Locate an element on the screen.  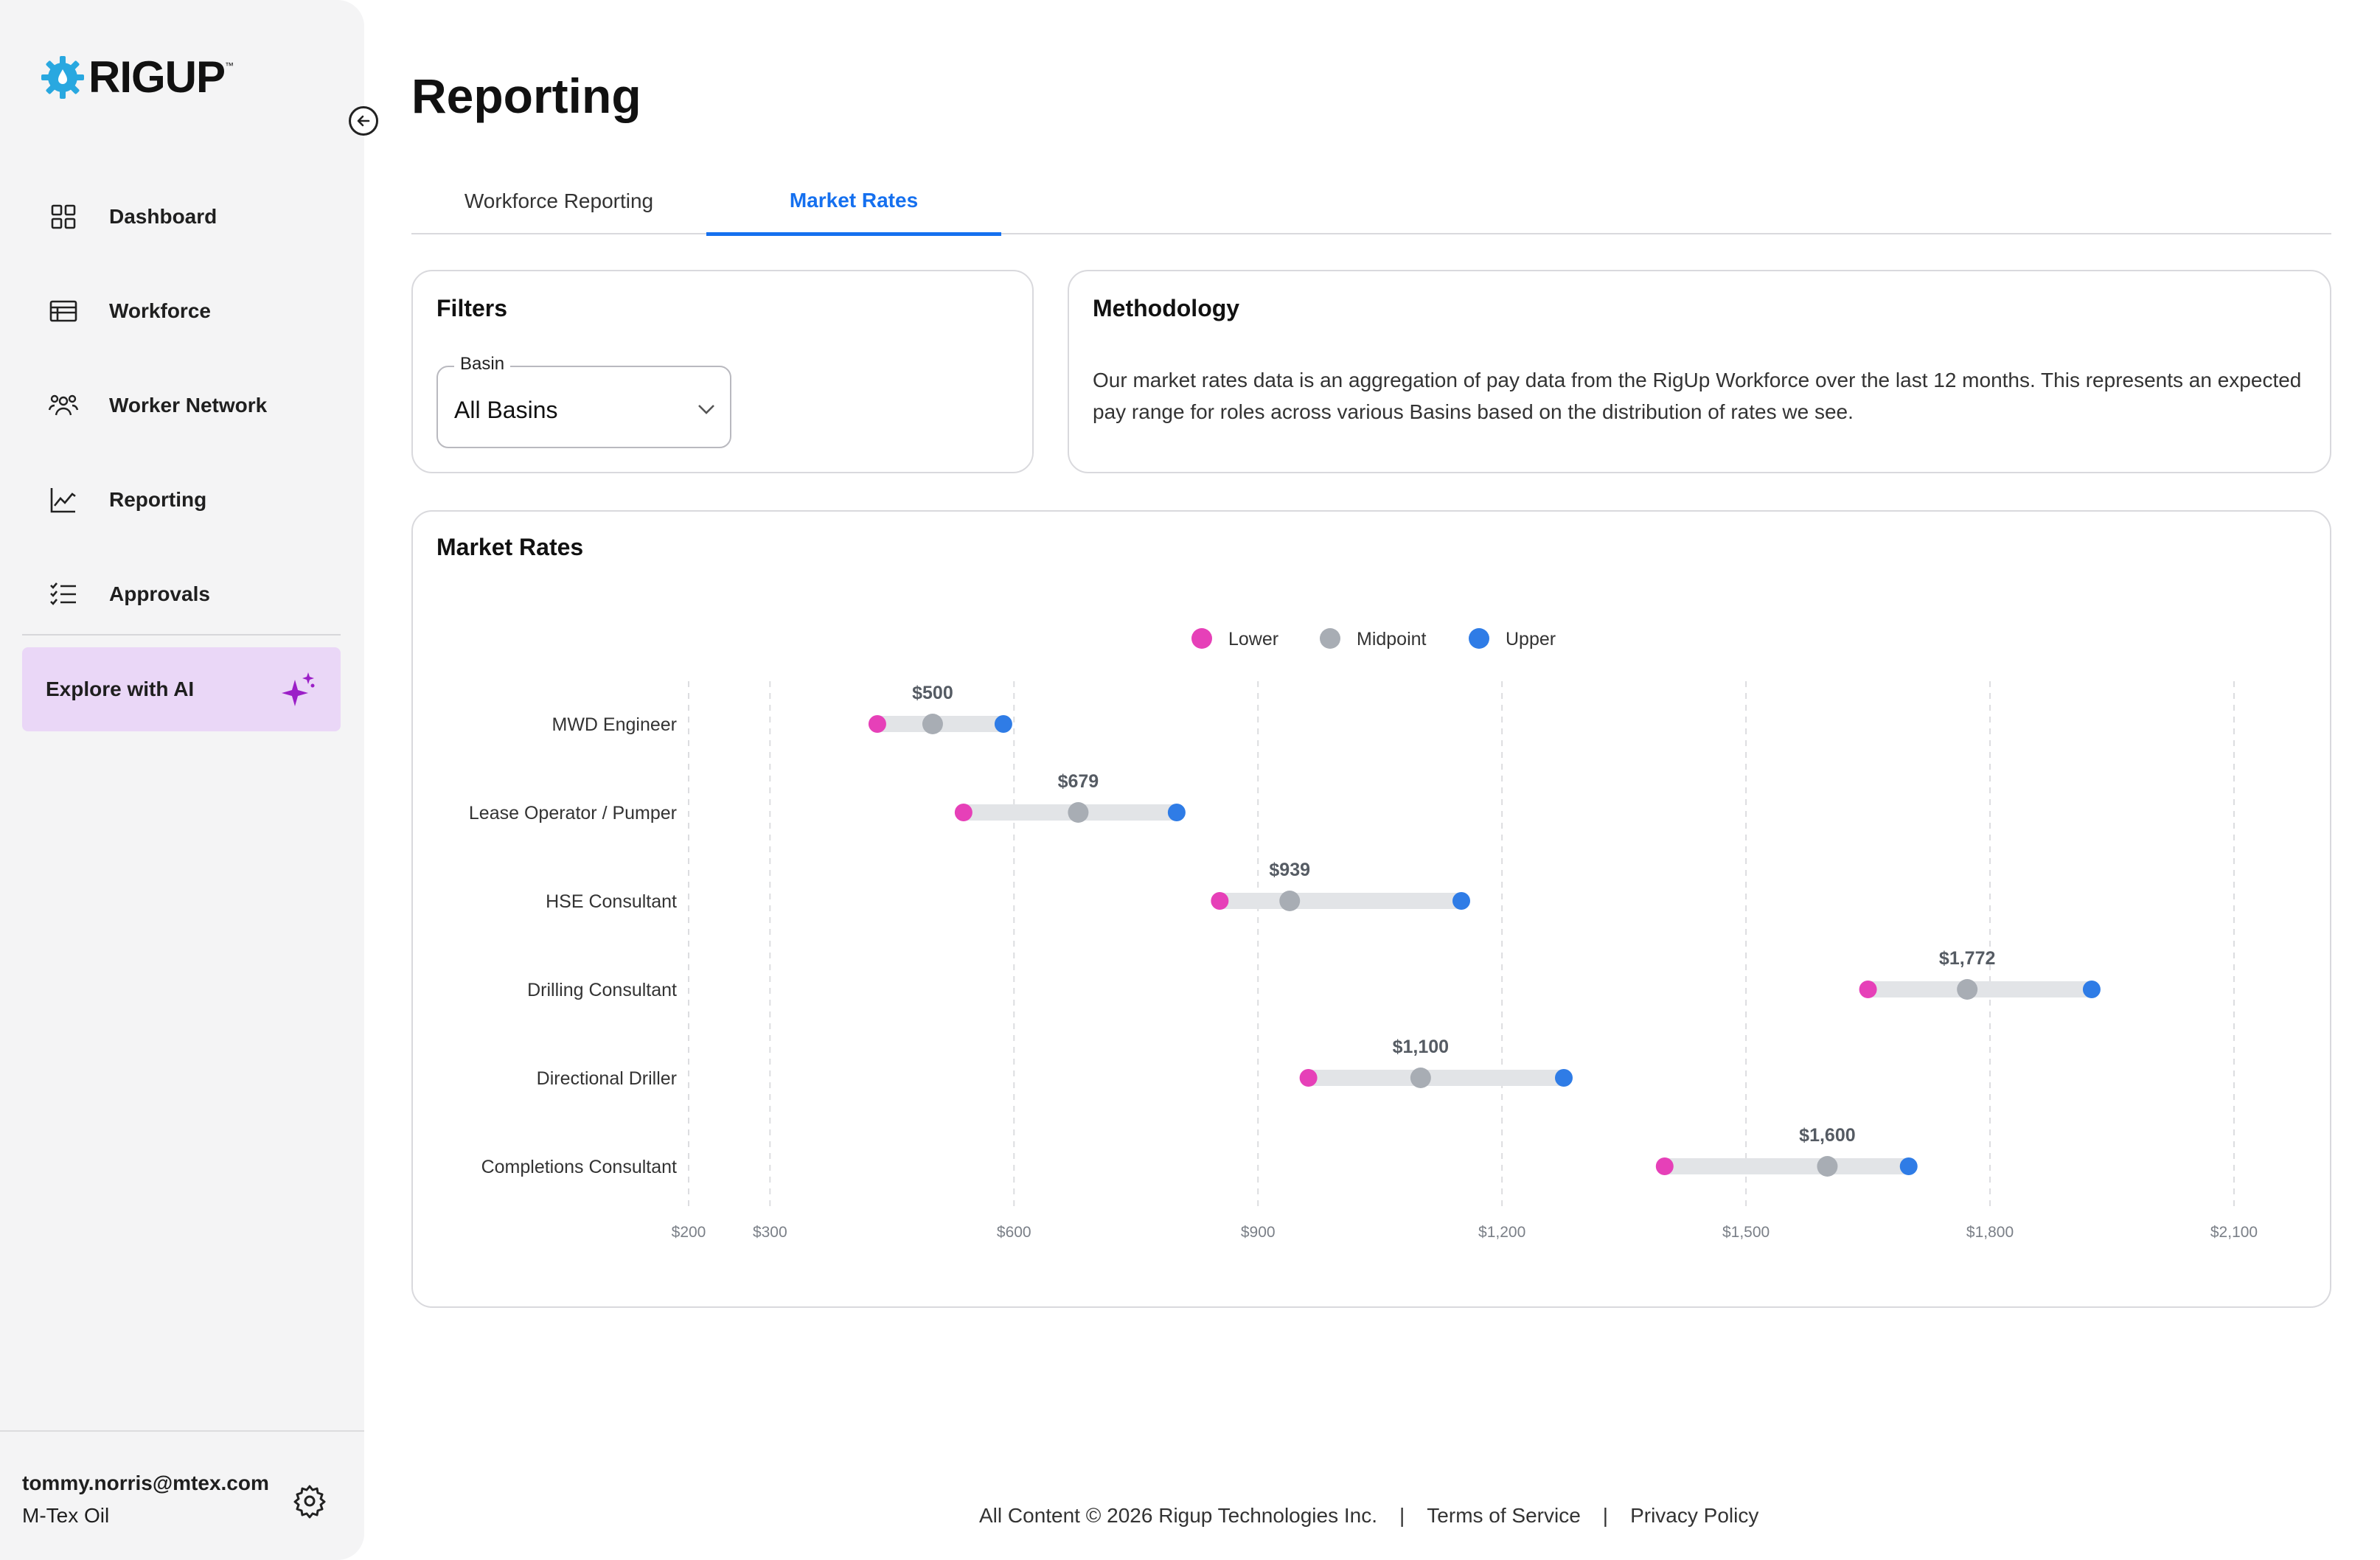
brand-logo: RIGUP ™ is located at coordinates (137, 77).